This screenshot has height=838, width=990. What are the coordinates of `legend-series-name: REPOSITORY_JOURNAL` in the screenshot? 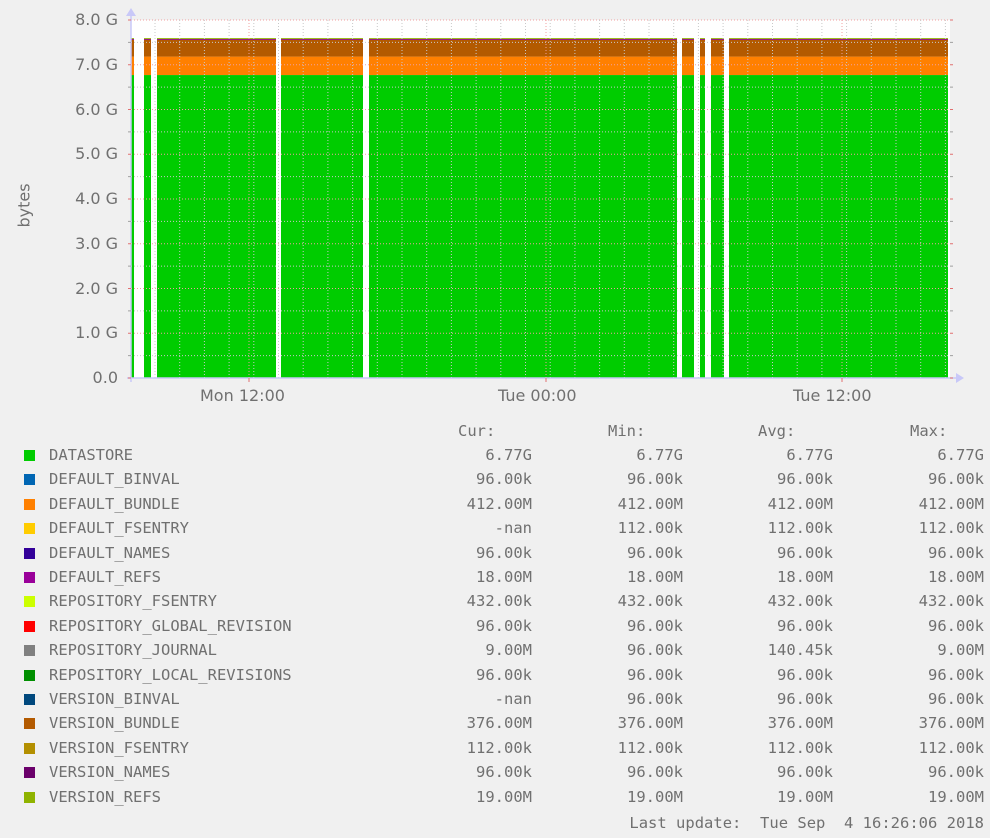 It's located at (133, 650).